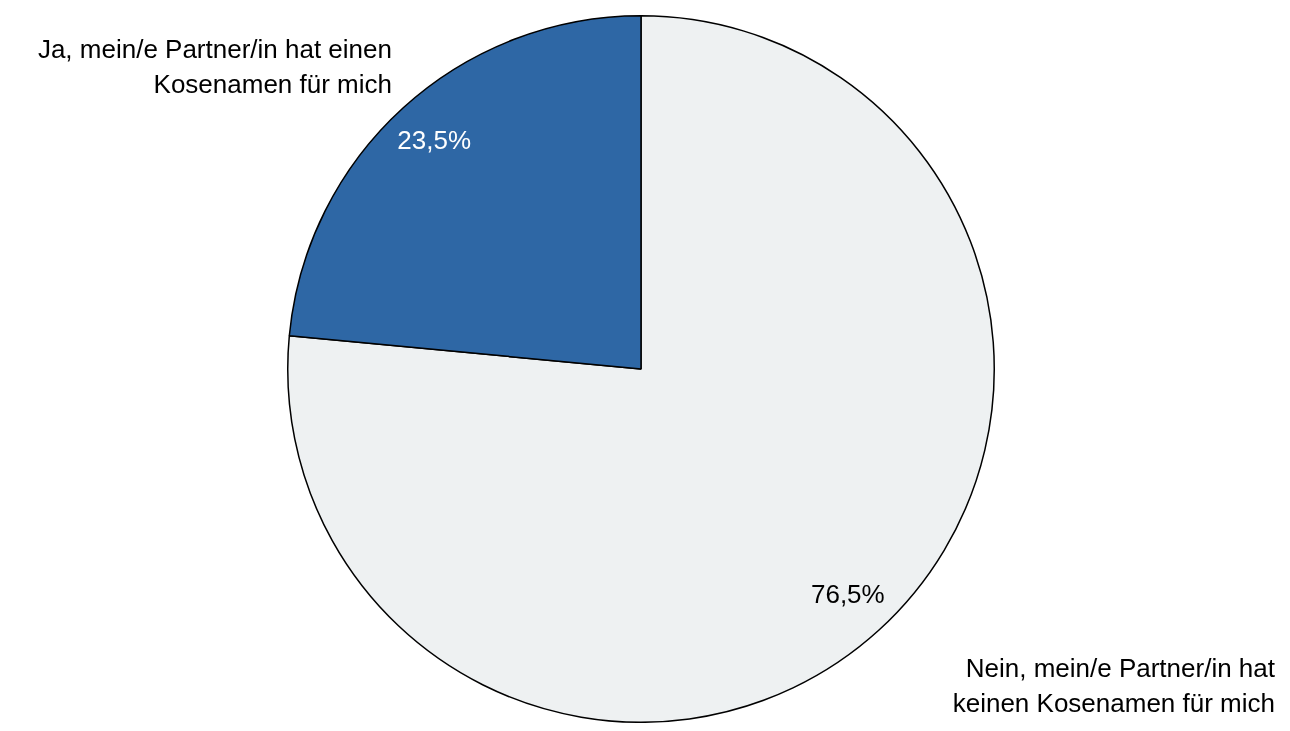  What do you see at coordinates (847, 594) in the screenshot?
I see `data-label: 76,5%` at bounding box center [847, 594].